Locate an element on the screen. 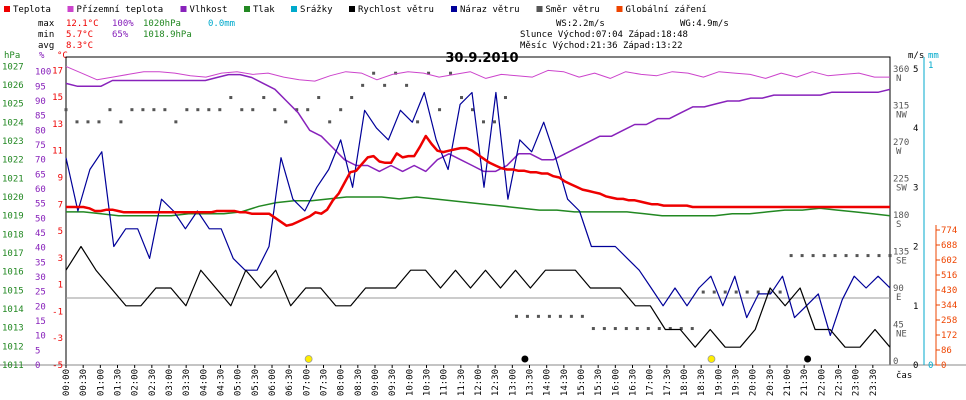 The image size is (966, 400). tick-radiation-0: 774 is located at coordinates (949, 231).